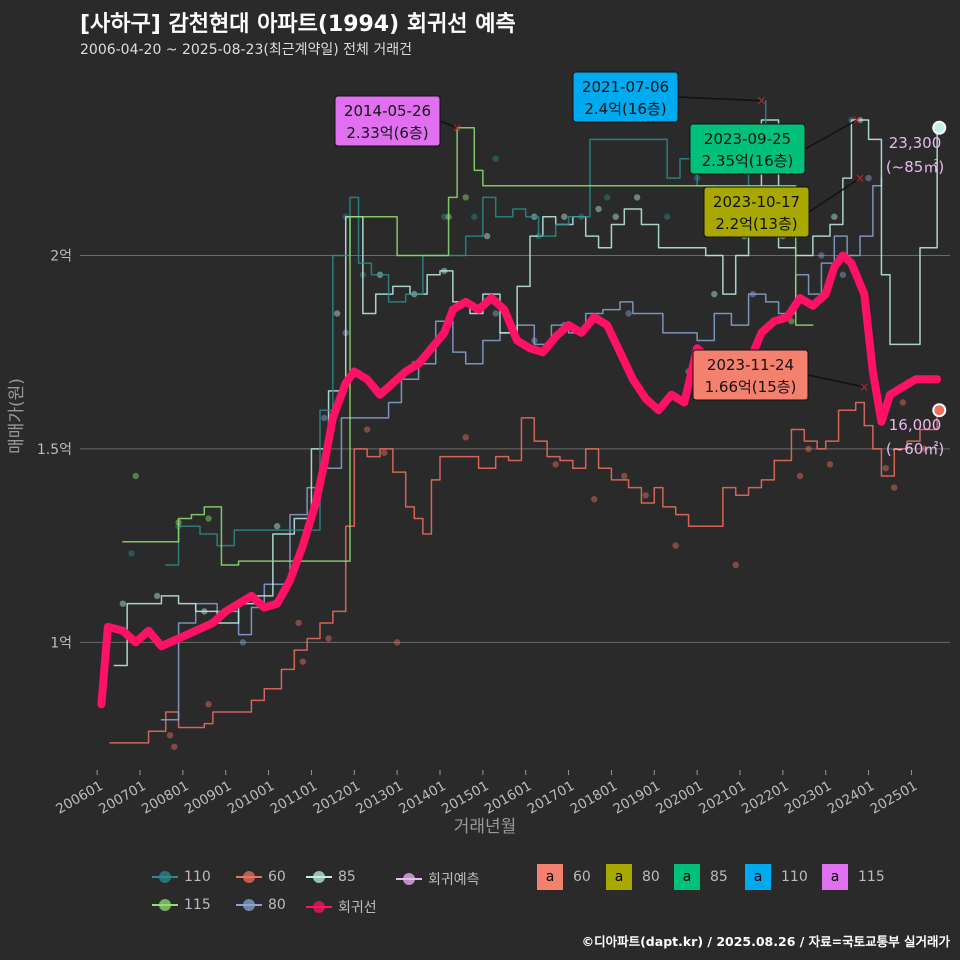 The height and width of the screenshot is (960, 960). What do you see at coordinates (181, 905) in the screenshot?
I see `legend-item-115: 115` at bounding box center [181, 905].